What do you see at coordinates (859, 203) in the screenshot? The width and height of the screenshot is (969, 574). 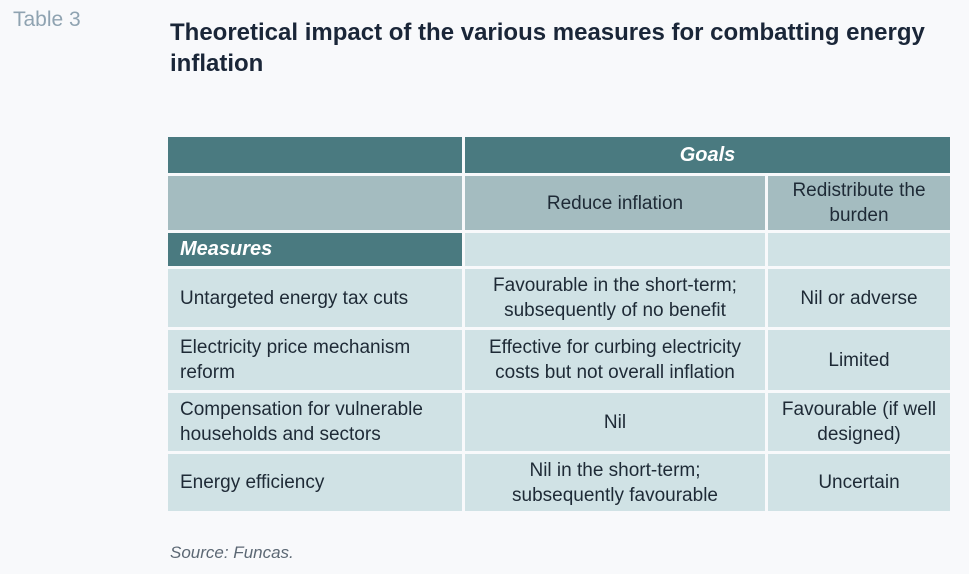 I see `column-header-redistribute: Redistribute the burden` at bounding box center [859, 203].